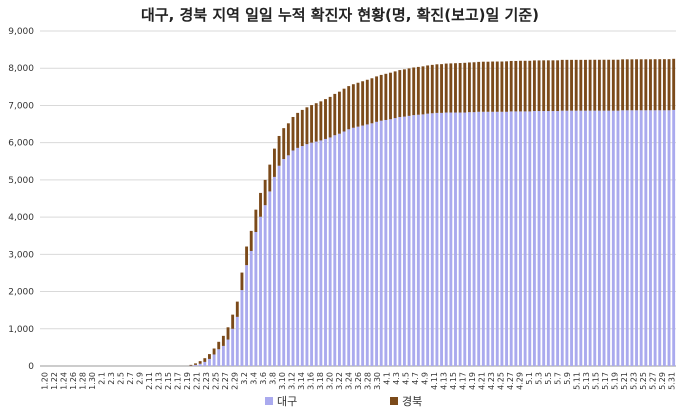  What do you see at coordinates (216, 381) in the screenshot?
I see `x-tick-label: 2.25` at bounding box center [216, 381].